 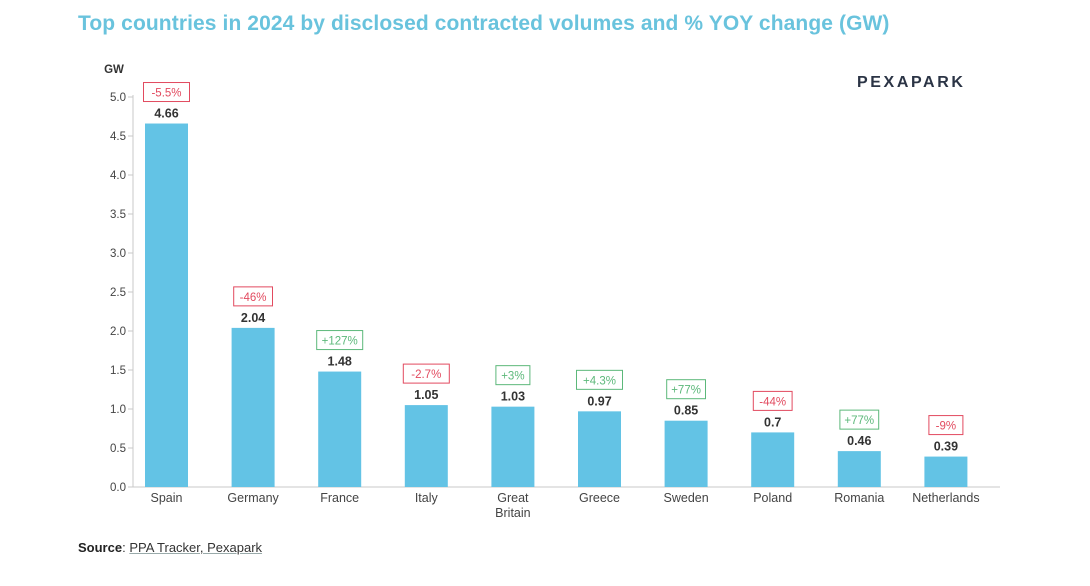 What do you see at coordinates (118, 332) in the screenshot?
I see `y-tick-label: 2.0` at bounding box center [118, 332].